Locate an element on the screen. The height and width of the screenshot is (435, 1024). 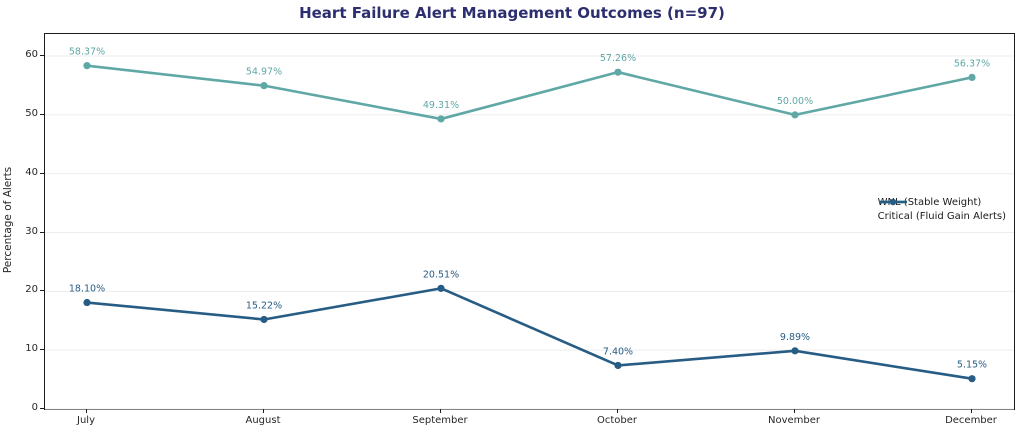
point-value-label: 7.40% is located at coordinates (618, 351).